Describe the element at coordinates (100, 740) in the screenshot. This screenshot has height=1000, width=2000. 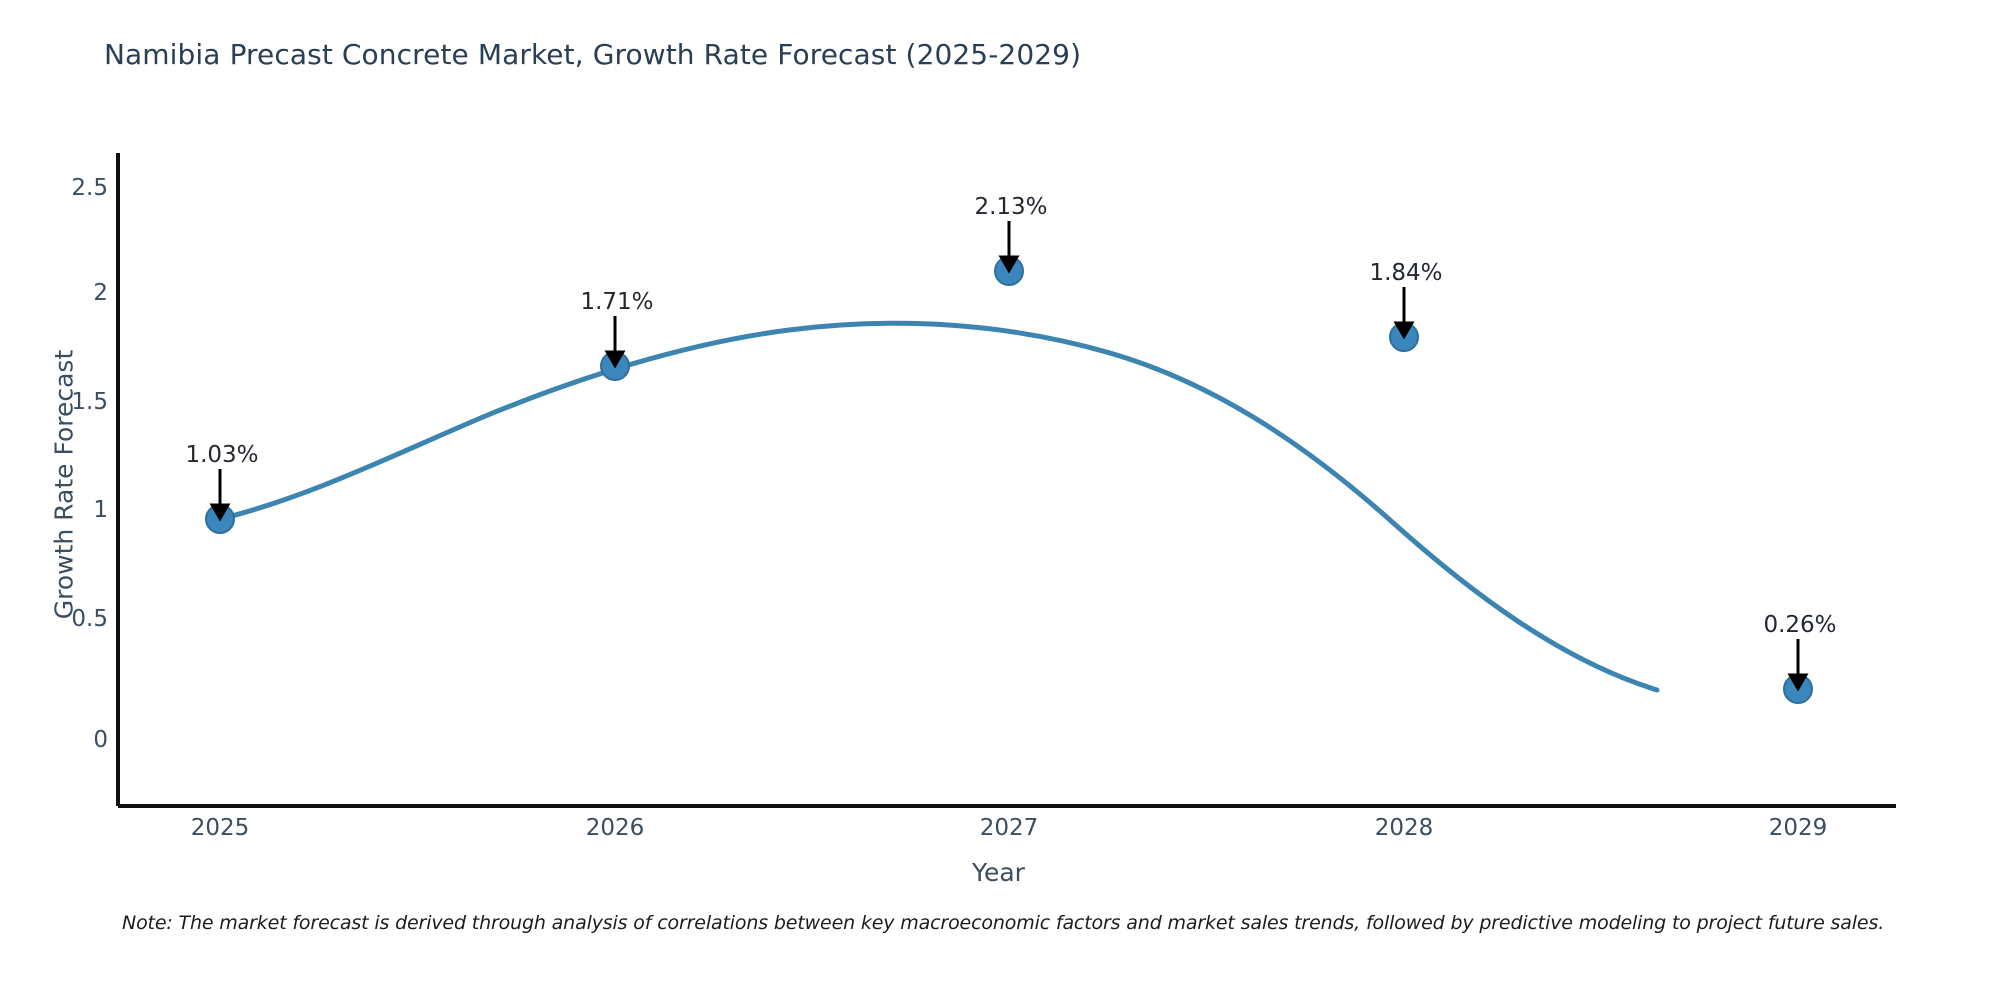
I see `y-tick-label-0: 0` at that location.